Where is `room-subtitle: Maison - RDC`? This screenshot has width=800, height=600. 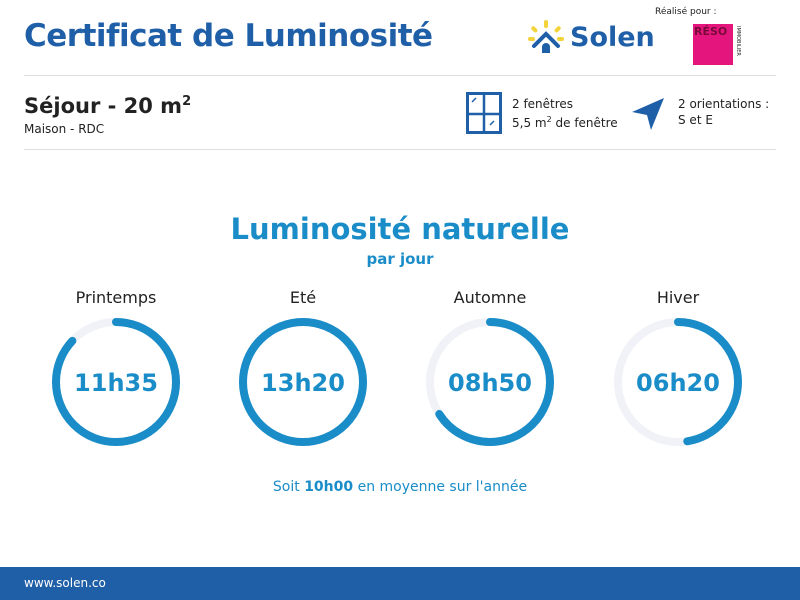
room-subtitle: Maison - RDC is located at coordinates (64, 129).